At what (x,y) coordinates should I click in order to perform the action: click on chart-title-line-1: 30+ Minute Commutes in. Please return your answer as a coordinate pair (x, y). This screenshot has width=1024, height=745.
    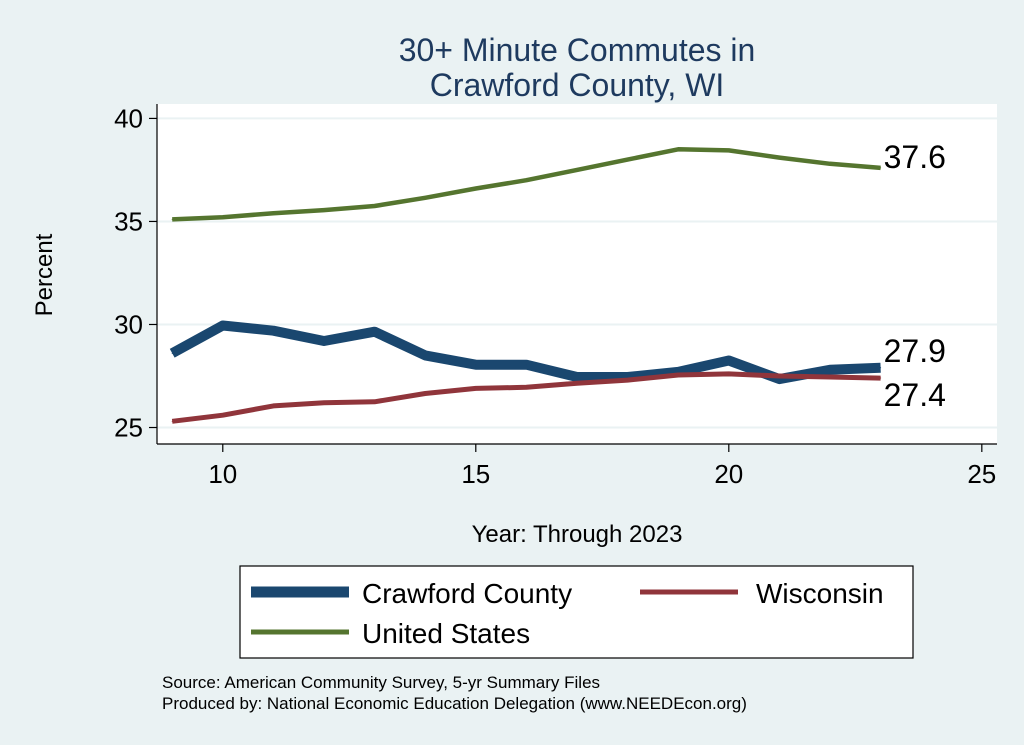
    Looking at the image, I should click on (577, 50).